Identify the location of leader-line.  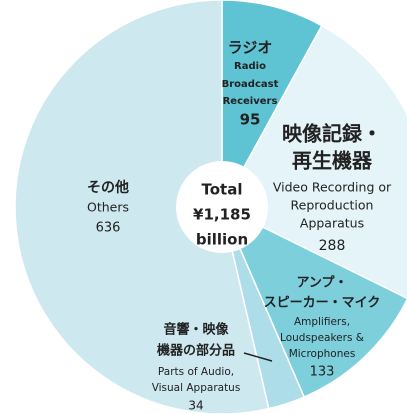
(258, 357).